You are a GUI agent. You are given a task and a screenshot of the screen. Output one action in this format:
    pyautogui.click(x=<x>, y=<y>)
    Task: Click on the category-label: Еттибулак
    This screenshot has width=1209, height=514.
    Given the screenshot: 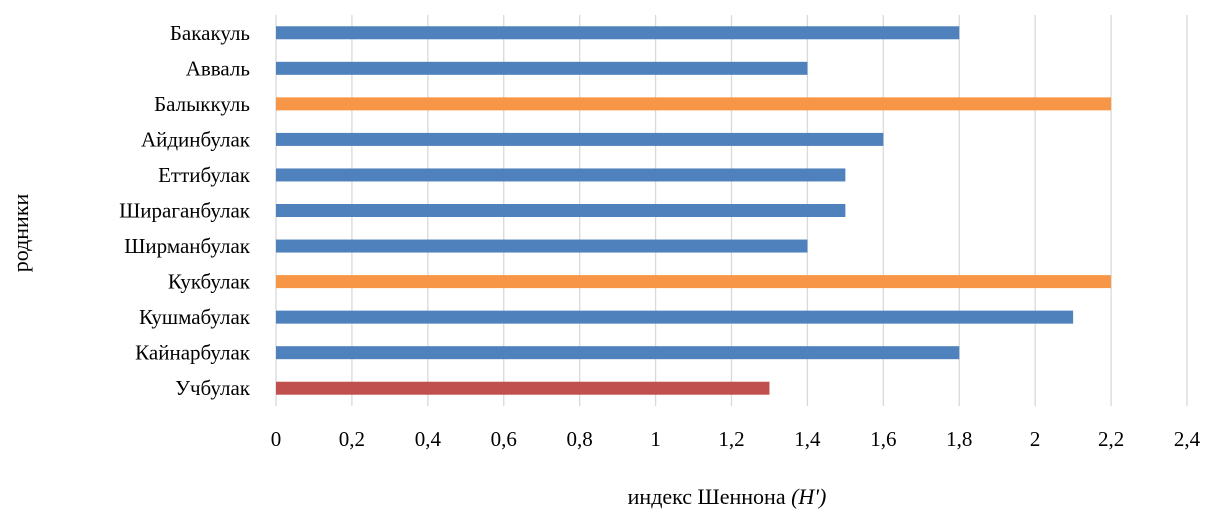 What is the action you would take?
    pyautogui.click(x=204, y=175)
    